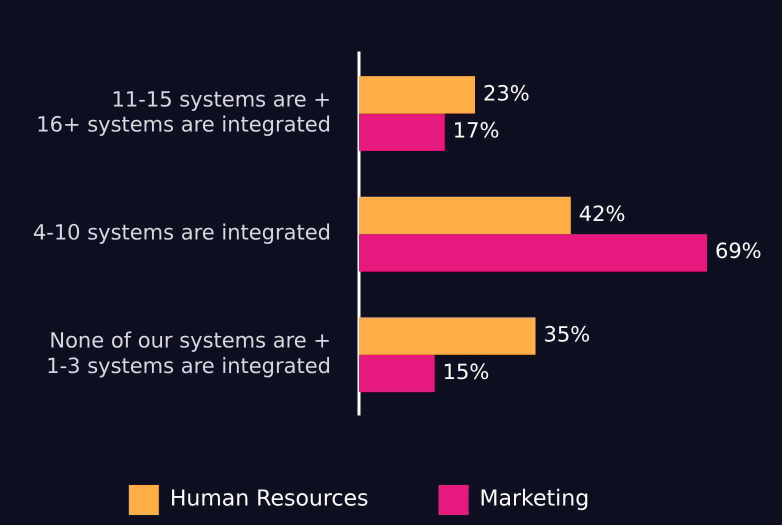 The width and height of the screenshot is (782, 525). Describe the element at coordinates (535, 499) in the screenshot. I see `legend-label: Marketing` at that location.